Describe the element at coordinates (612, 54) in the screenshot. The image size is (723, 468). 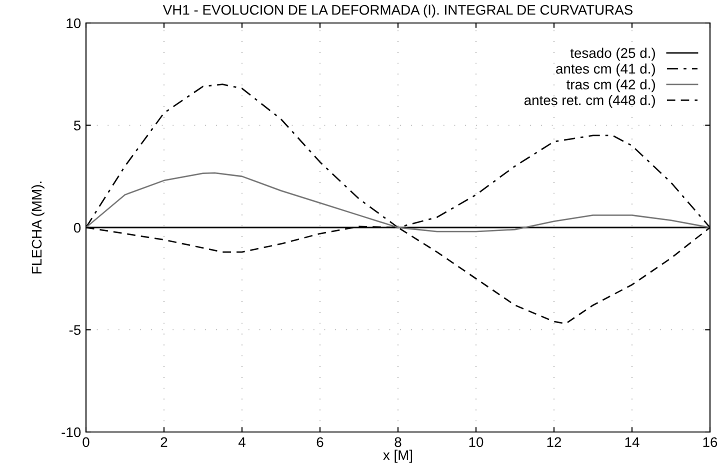
I see `legend-label: tesado (25 d.)` at that location.